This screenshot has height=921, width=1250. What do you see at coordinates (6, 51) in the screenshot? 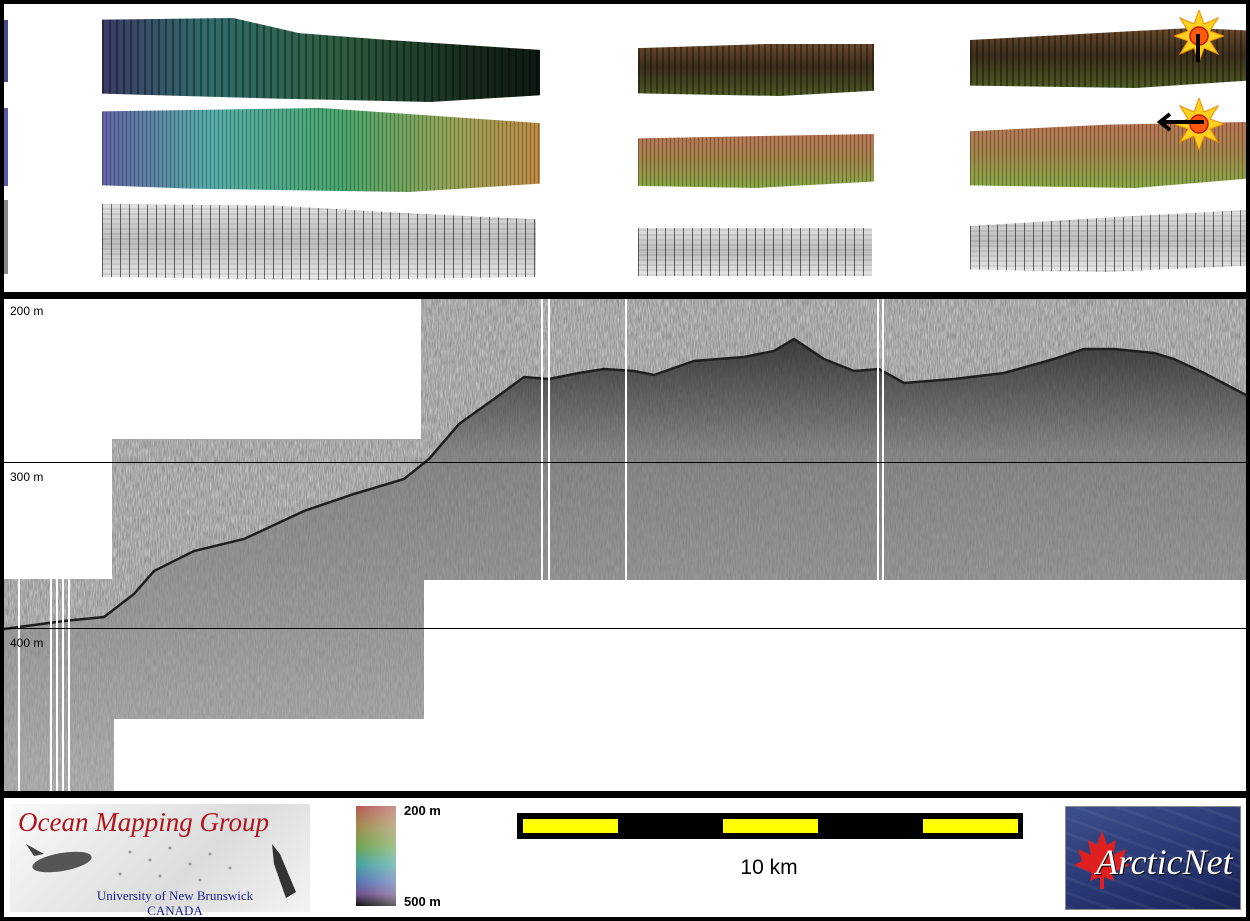
I see `left-edge-strip` at bounding box center [6, 51].